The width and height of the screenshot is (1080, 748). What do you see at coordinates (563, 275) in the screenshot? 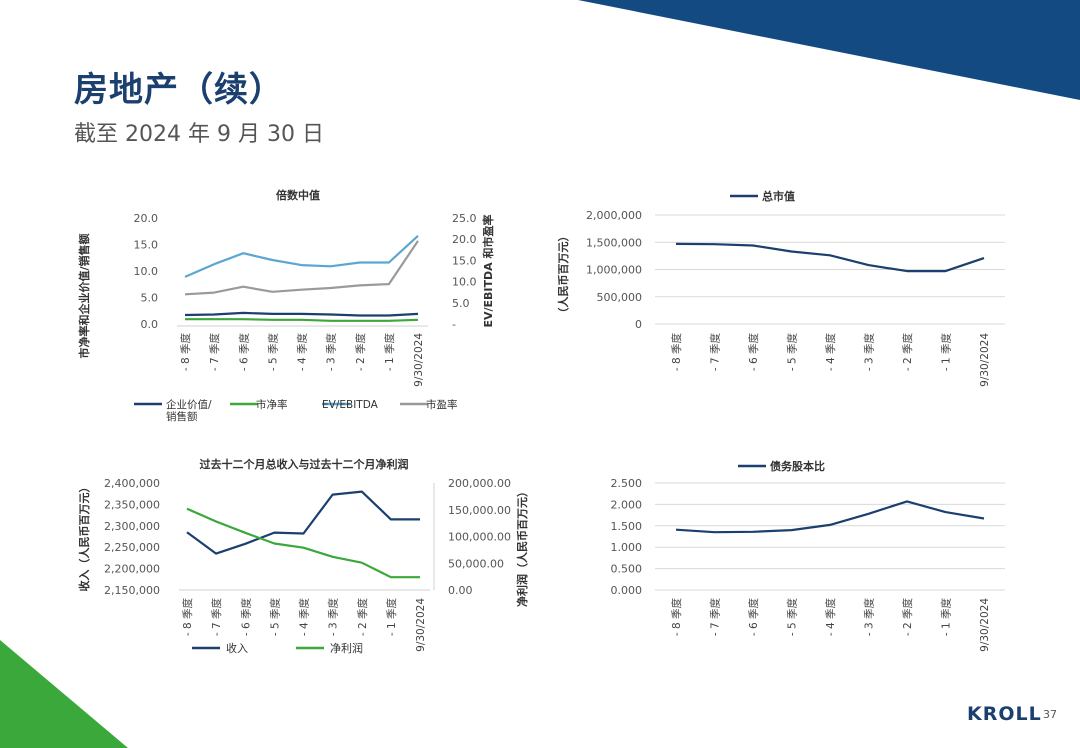
I see `y-axis-label: （人民币百万元）` at bounding box center [563, 275].